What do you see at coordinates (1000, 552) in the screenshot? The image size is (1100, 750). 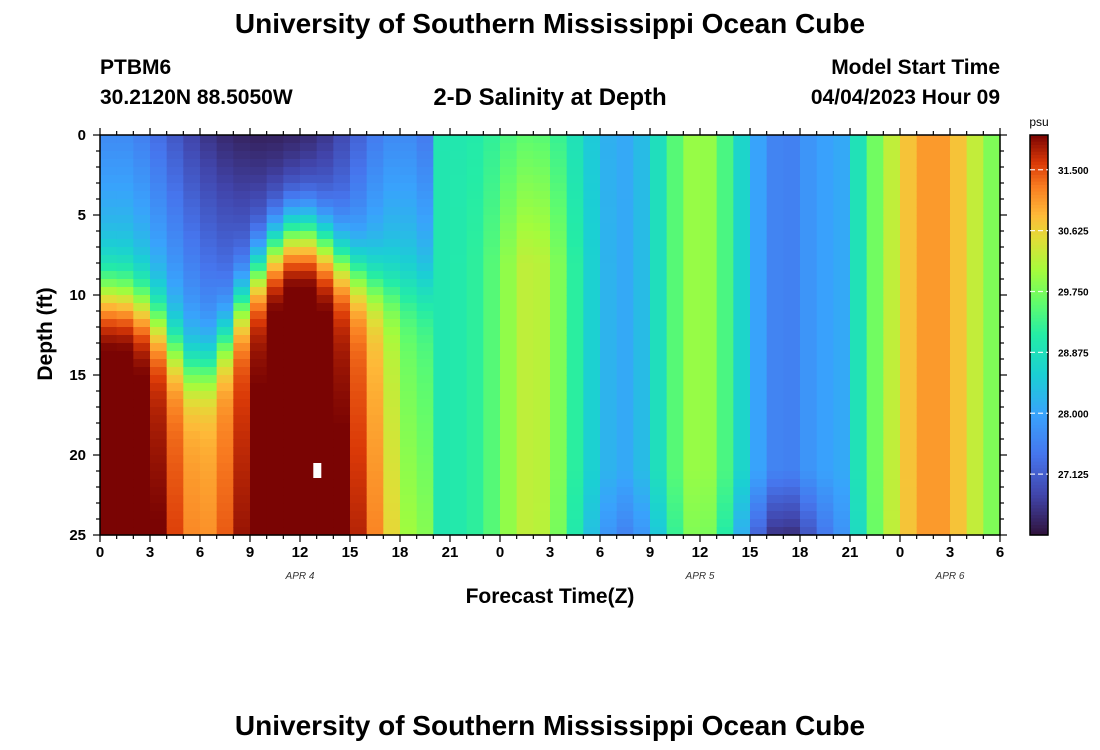 I see `x-tick-label: 6` at bounding box center [1000, 552].